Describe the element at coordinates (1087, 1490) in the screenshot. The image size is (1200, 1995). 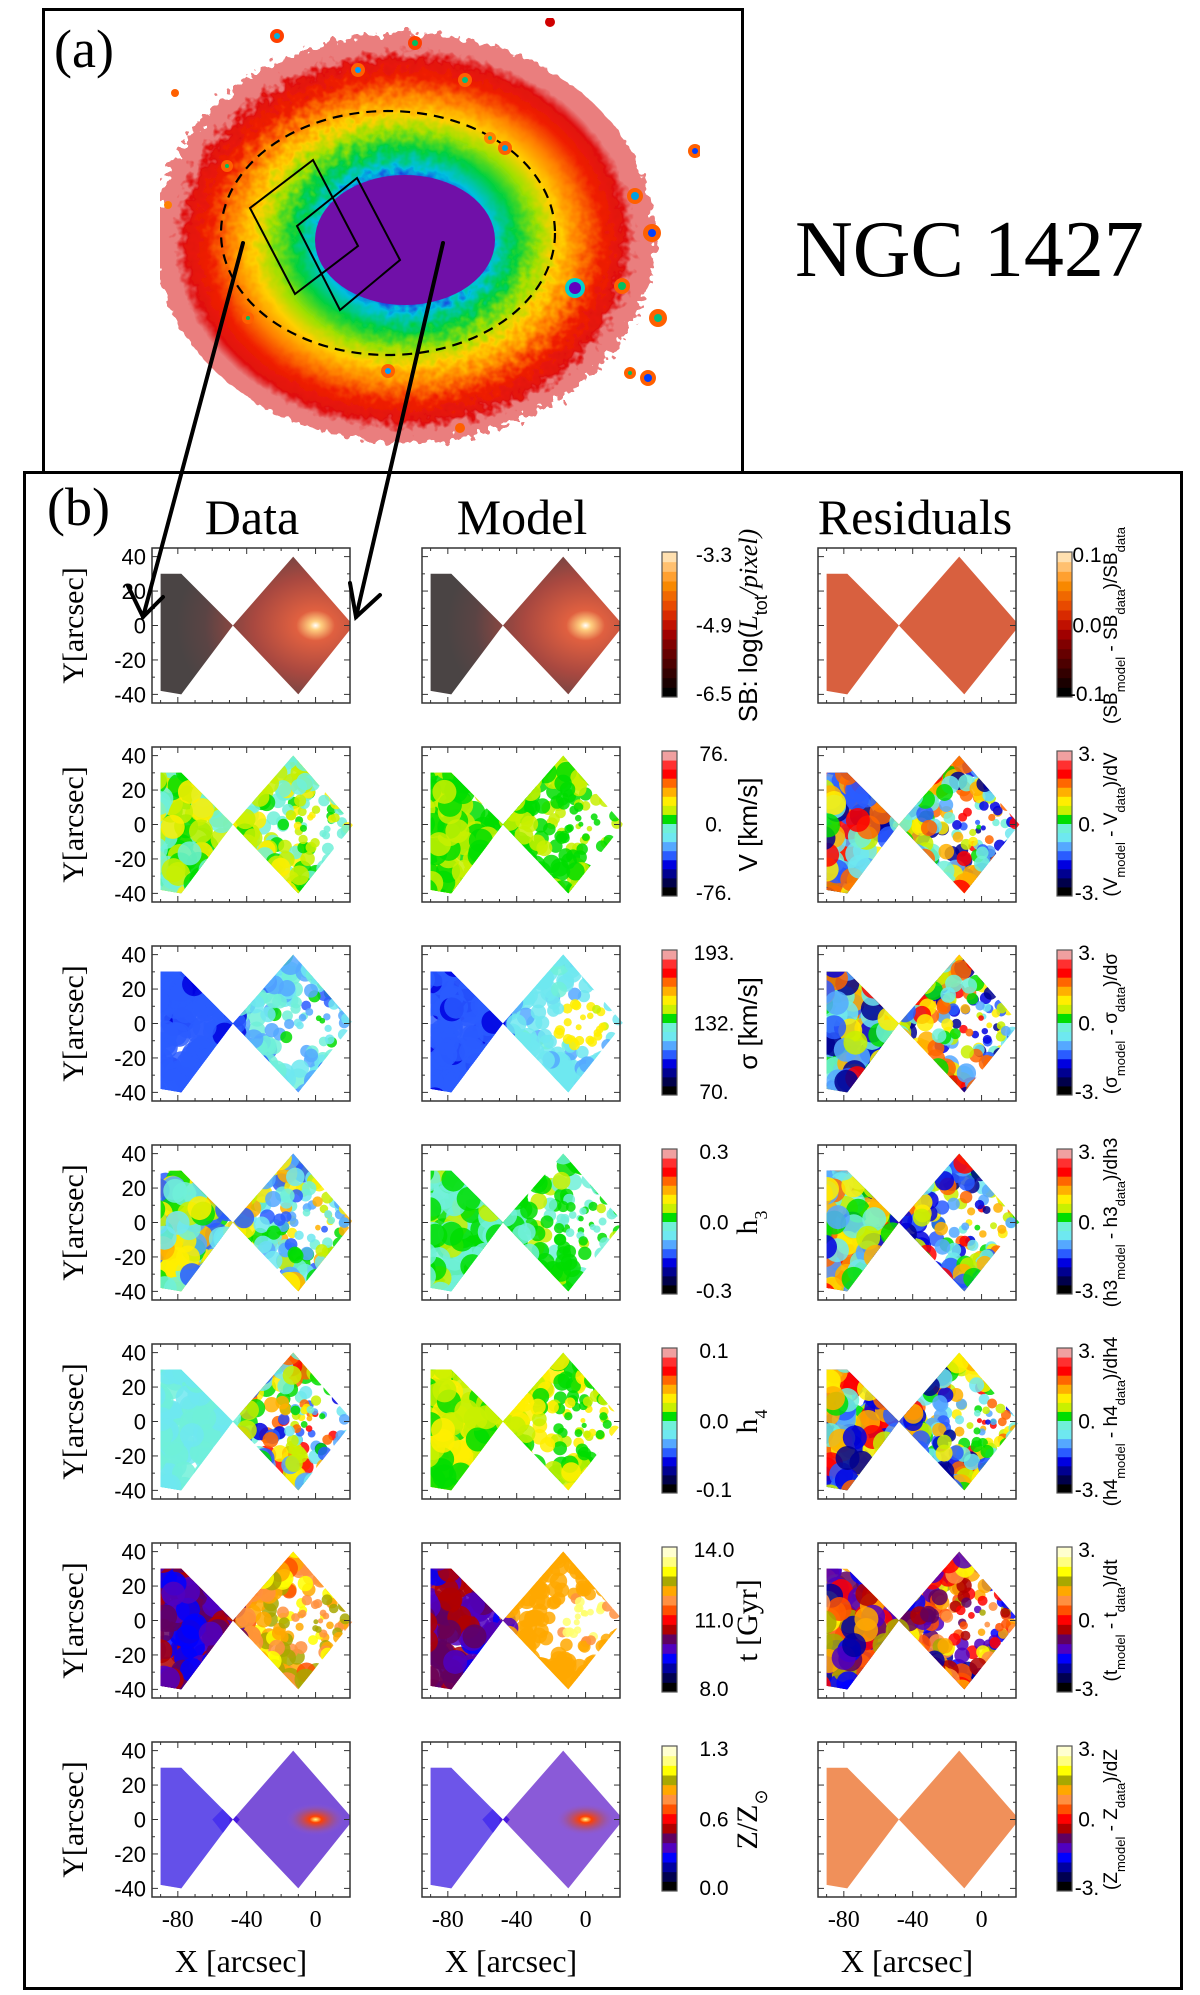
I see `colorbar-tick-label: -3.` at that location.